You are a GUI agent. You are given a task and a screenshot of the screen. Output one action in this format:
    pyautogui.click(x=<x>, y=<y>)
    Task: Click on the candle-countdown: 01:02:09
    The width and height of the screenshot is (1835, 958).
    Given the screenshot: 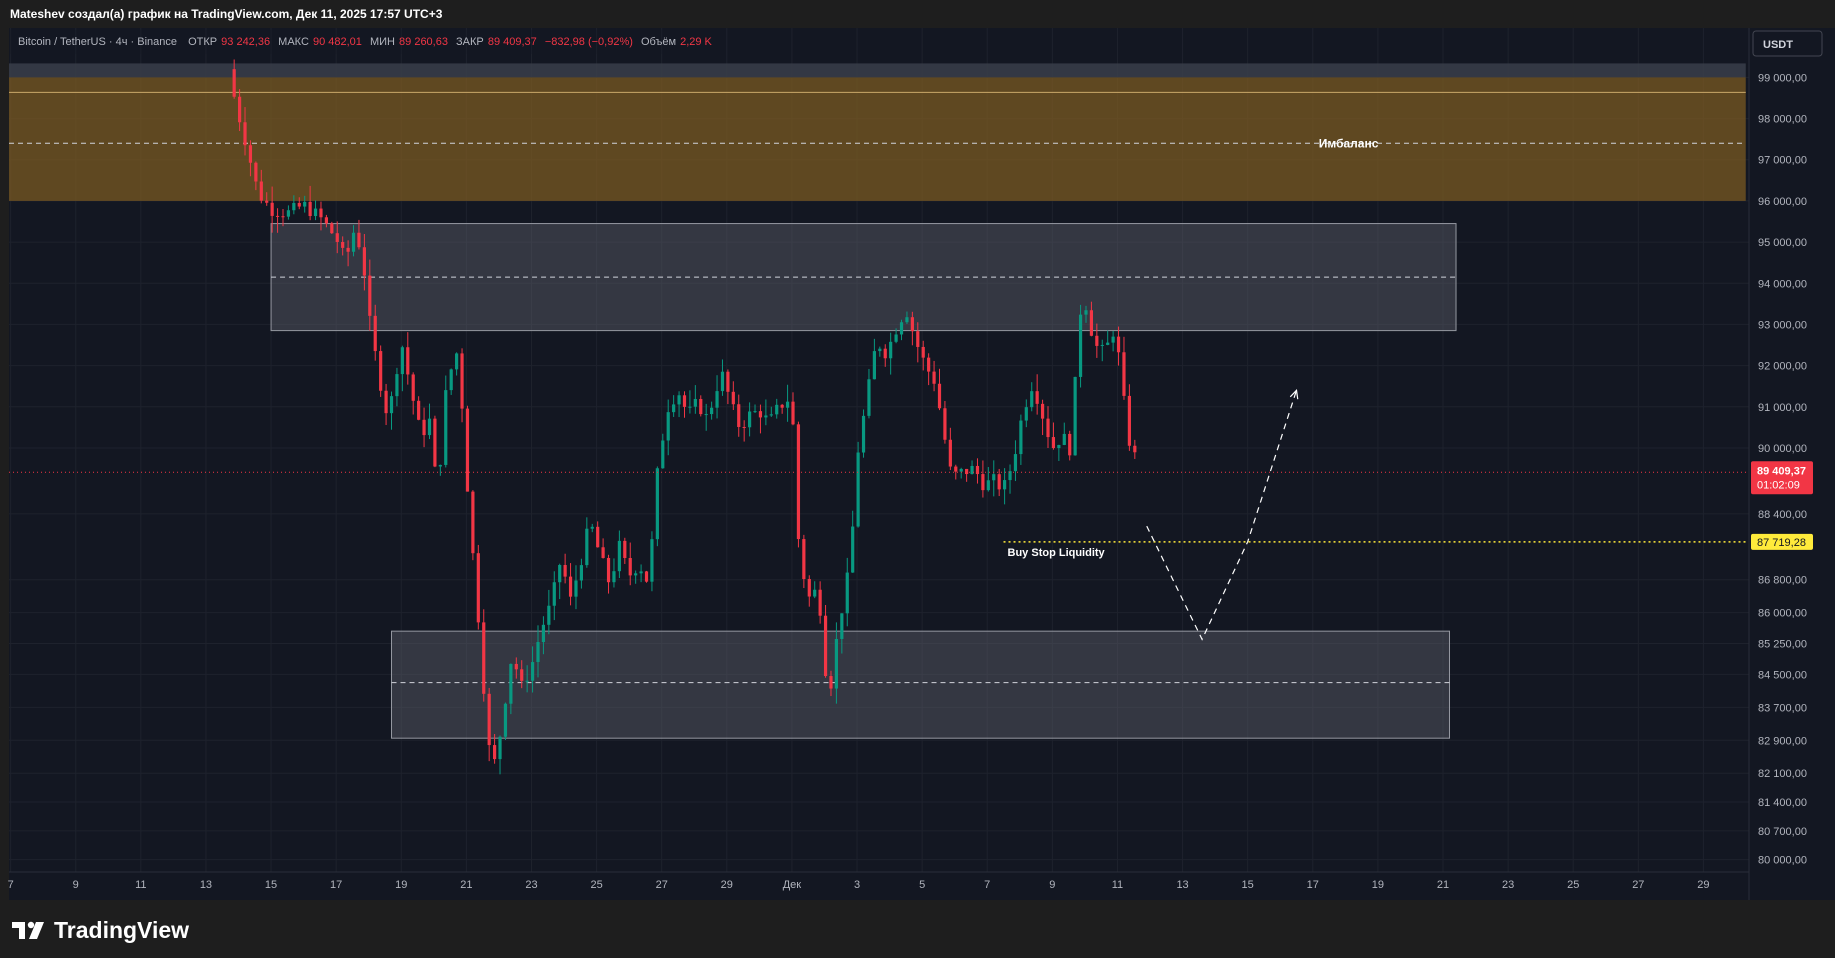 What is the action you would take?
    pyautogui.click(x=1778, y=485)
    